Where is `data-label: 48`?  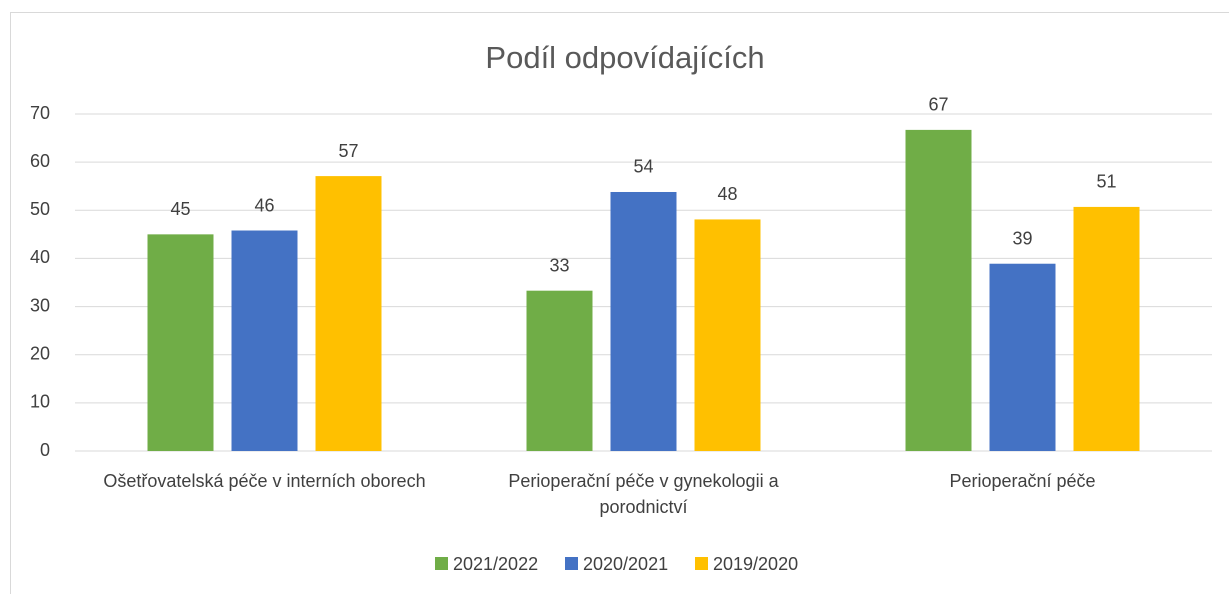
data-label: 48 is located at coordinates (727, 194).